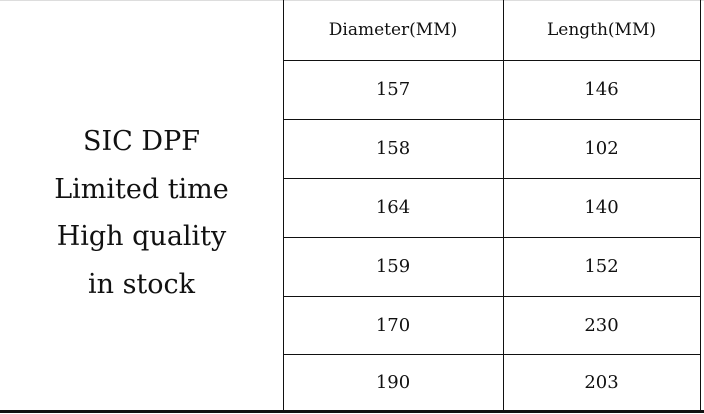 The image size is (704, 414). I want to click on table-cell: 159, so click(393, 266).